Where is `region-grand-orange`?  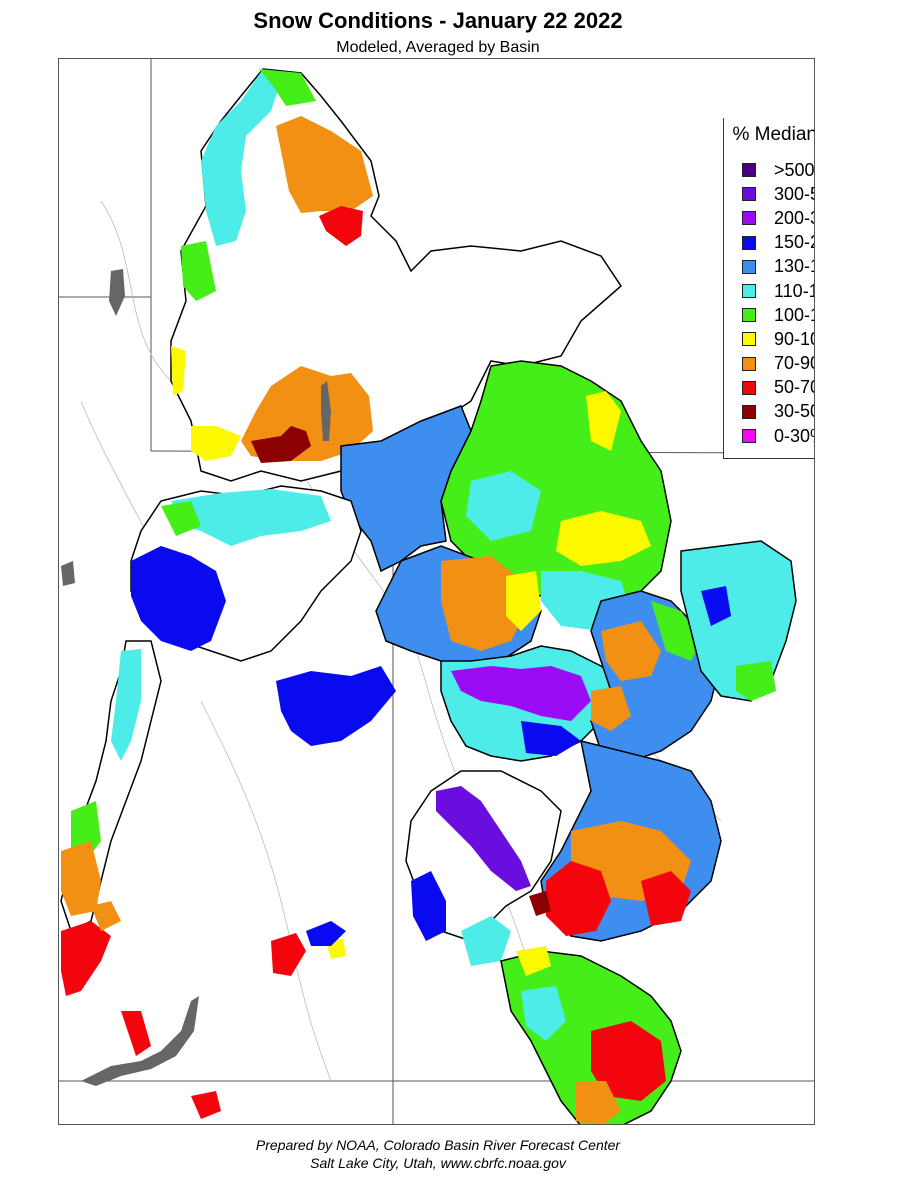
region-grand-orange is located at coordinates (483, 603).